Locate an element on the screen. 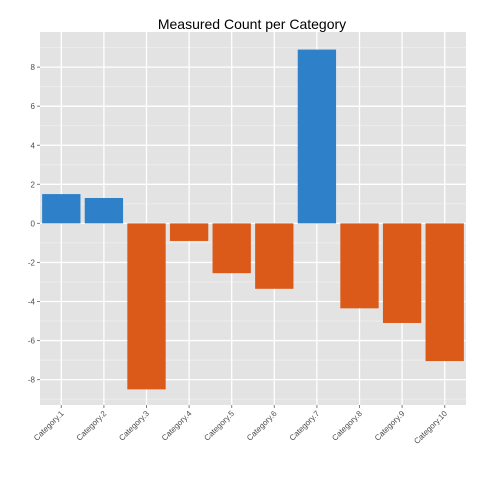 This screenshot has height=480, width=480. y-tick-label: -8 is located at coordinates (32, 380).